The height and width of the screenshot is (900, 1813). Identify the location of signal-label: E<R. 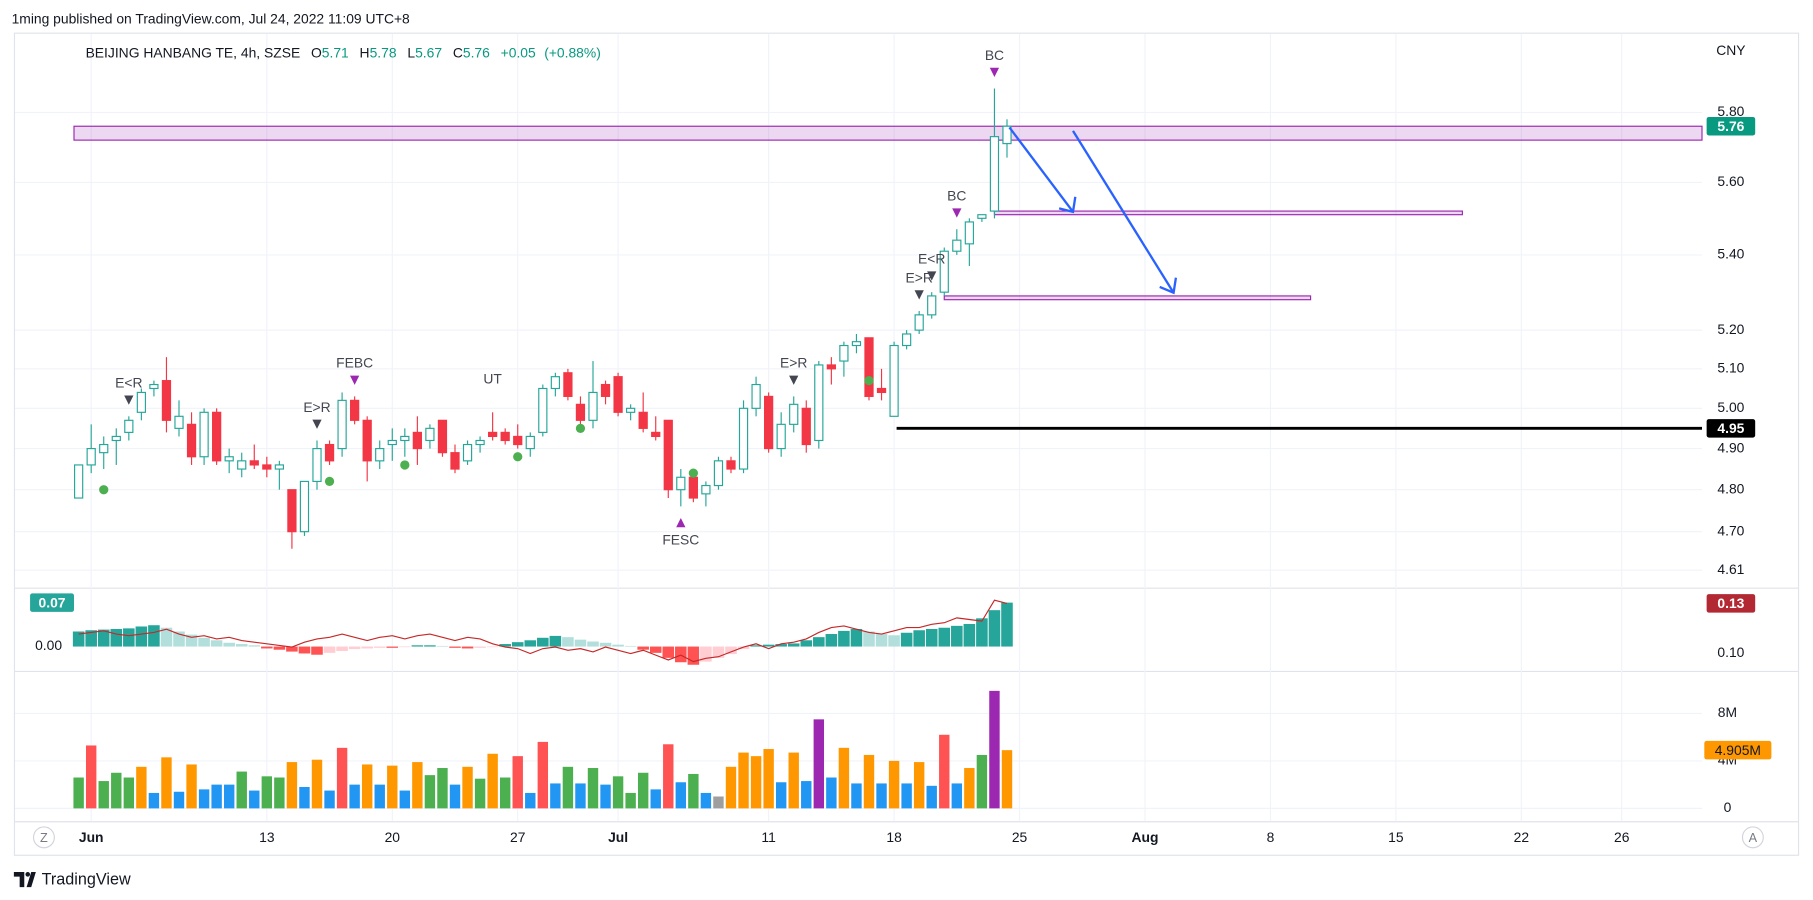
(931, 258).